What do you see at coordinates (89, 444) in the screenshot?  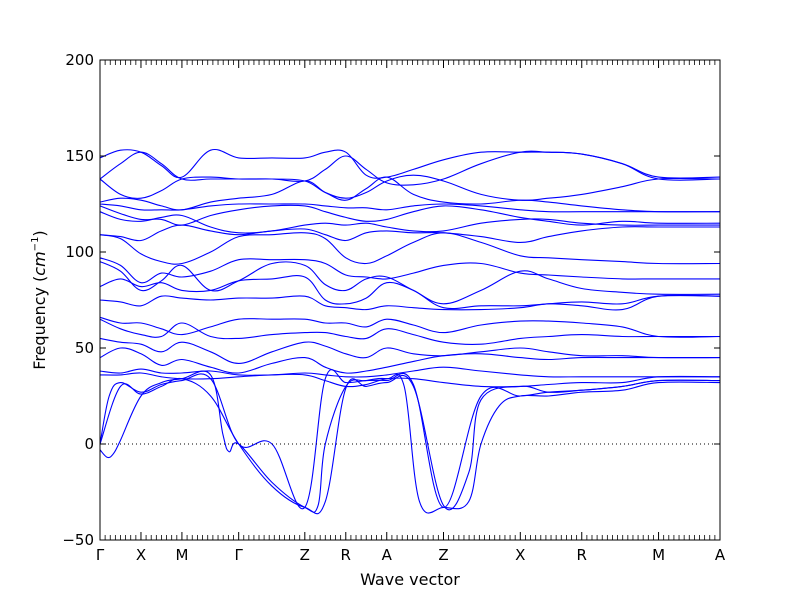 I see `y-tick-label: 0` at bounding box center [89, 444].